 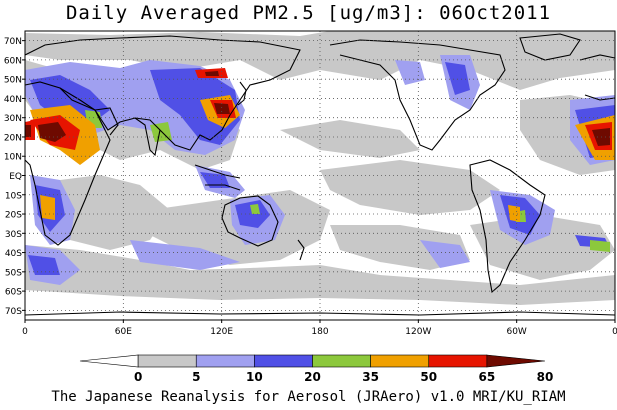 What do you see at coordinates (13, 216) in the screenshot?
I see `lat-label: 20S` at bounding box center [13, 216].